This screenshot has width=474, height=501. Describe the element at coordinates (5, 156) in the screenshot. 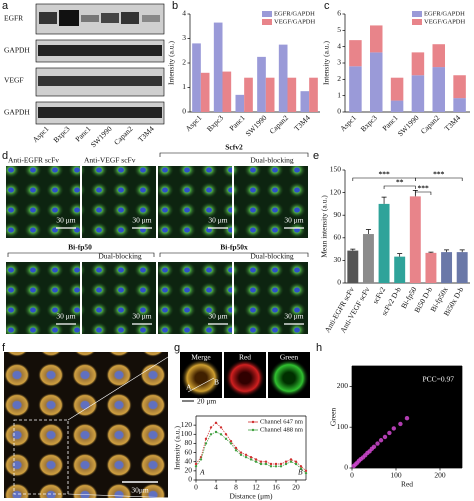

I see `panel-letter: d` at that location.